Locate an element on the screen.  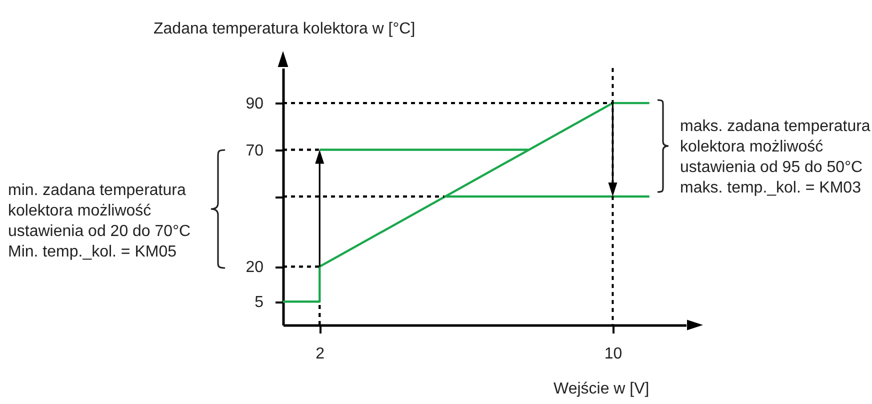
x-tick-label: 2 is located at coordinates (320, 354).